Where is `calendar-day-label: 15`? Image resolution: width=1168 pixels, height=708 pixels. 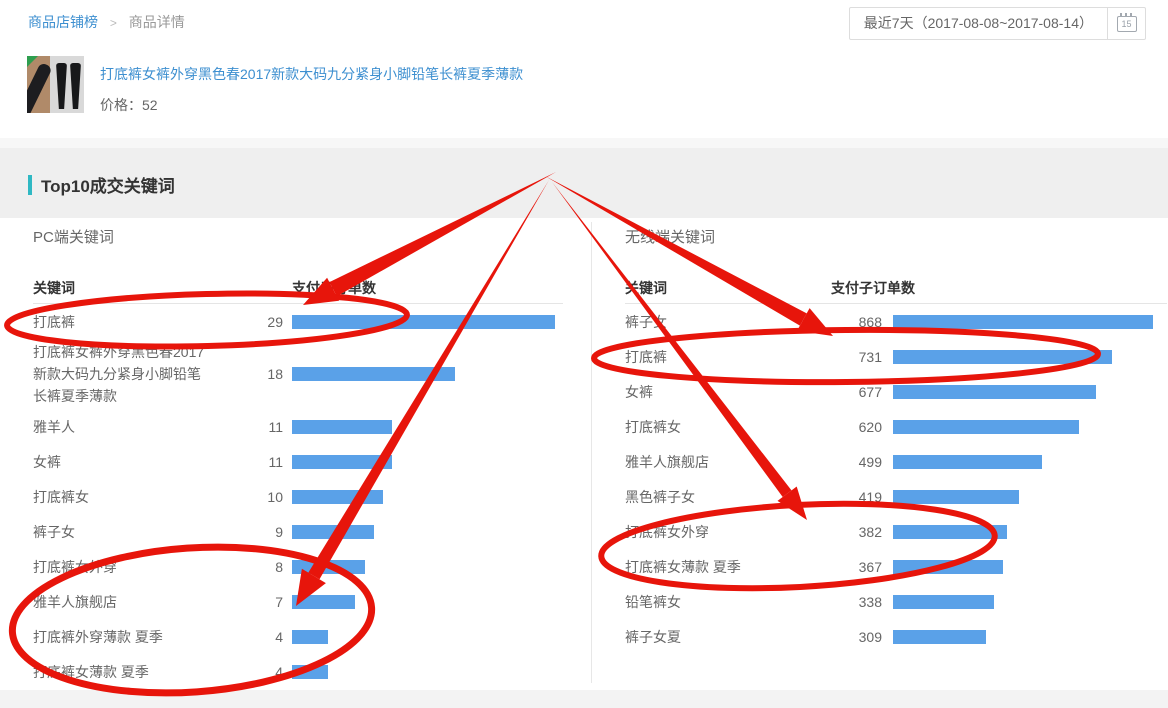 calendar-day-label: 15 is located at coordinates (1126, 23).